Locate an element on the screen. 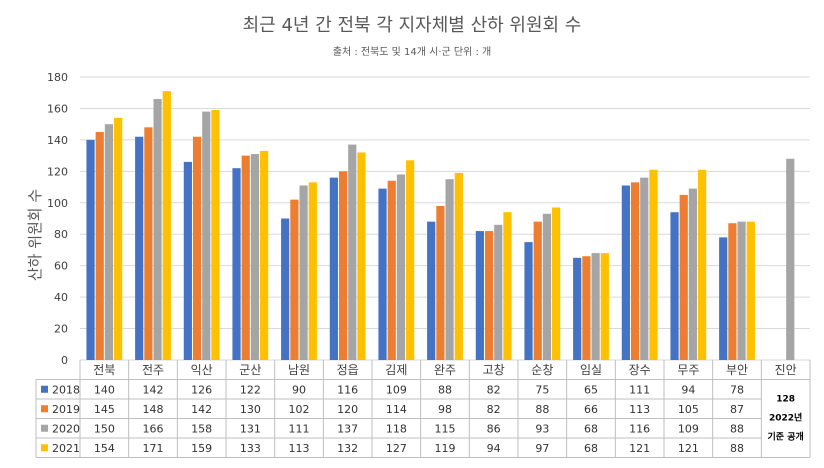 This screenshot has height=468, width=824. data-label: 87 is located at coordinates (737, 409).